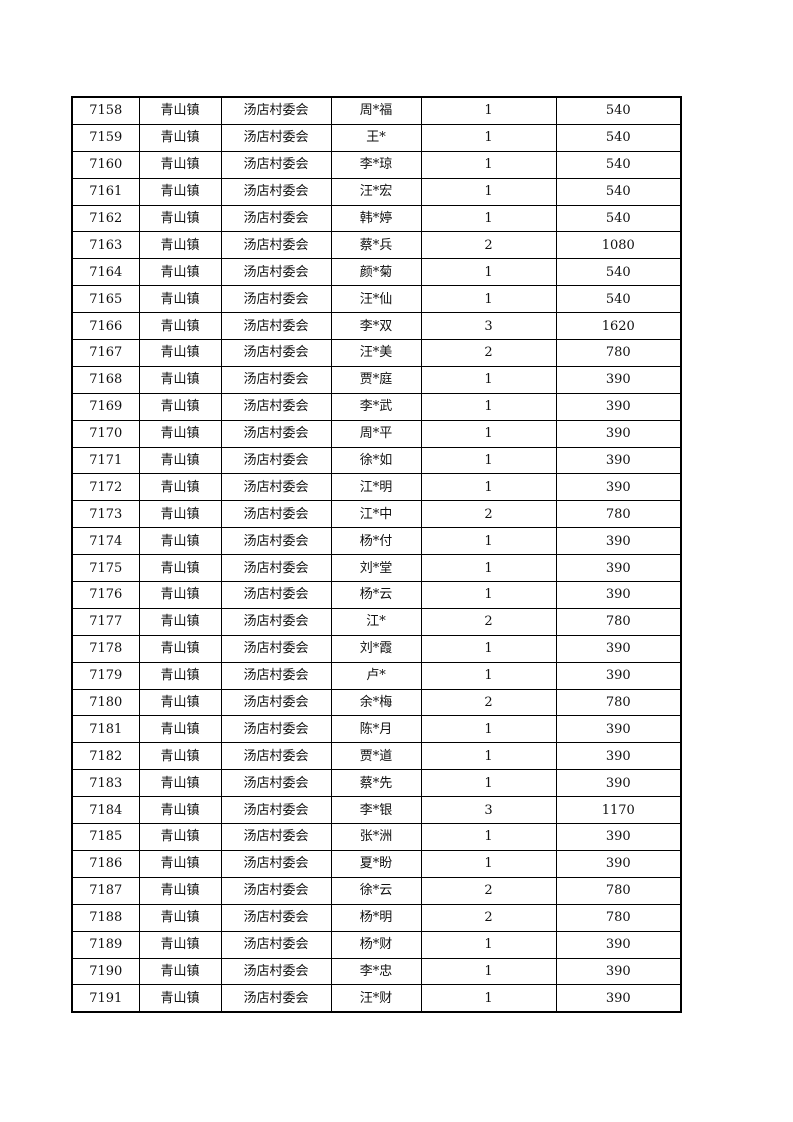 The width and height of the screenshot is (793, 1122). What do you see at coordinates (376, 433) in the screenshot?
I see `cell-name: 周*平` at bounding box center [376, 433].